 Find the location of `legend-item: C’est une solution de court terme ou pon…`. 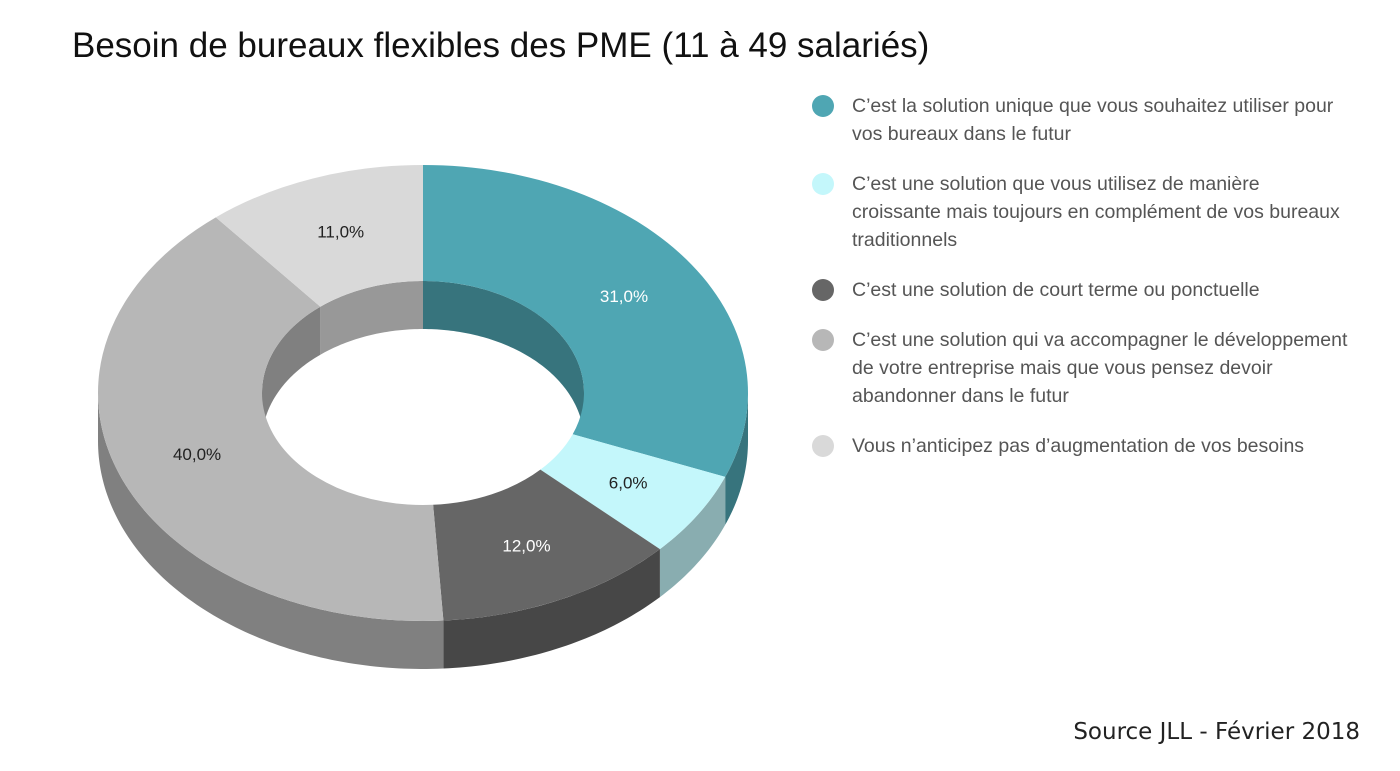

legend-item: C’est une solution de court terme ou pon… is located at coordinates (1082, 290).